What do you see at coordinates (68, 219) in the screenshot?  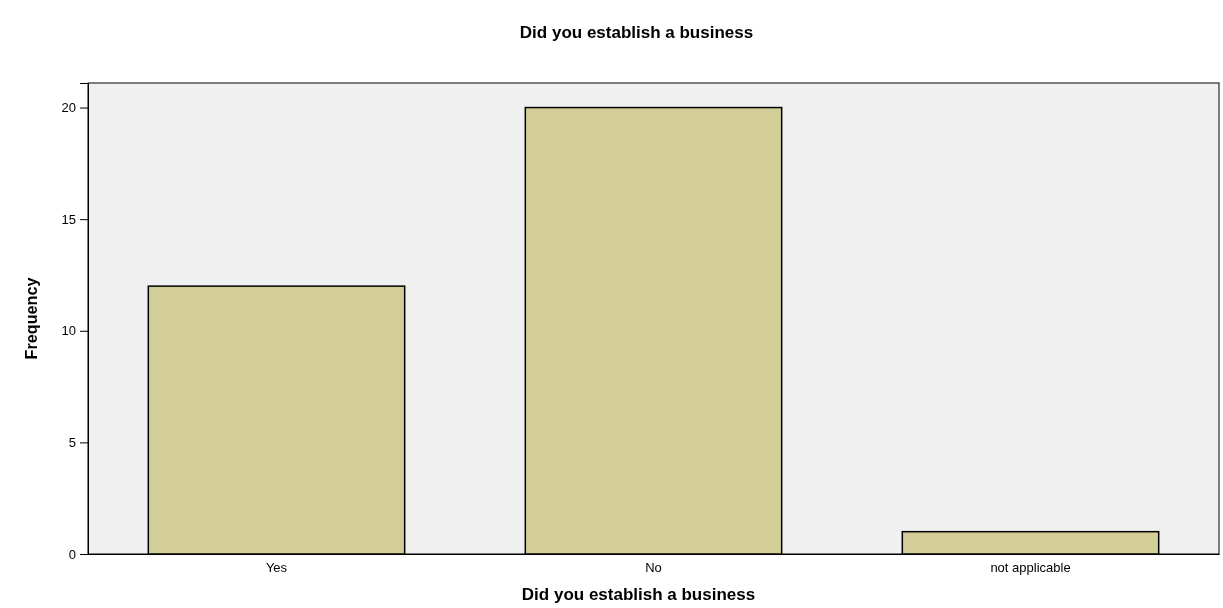 I see `y-tick-label: 15` at bounding box center [68, 219].